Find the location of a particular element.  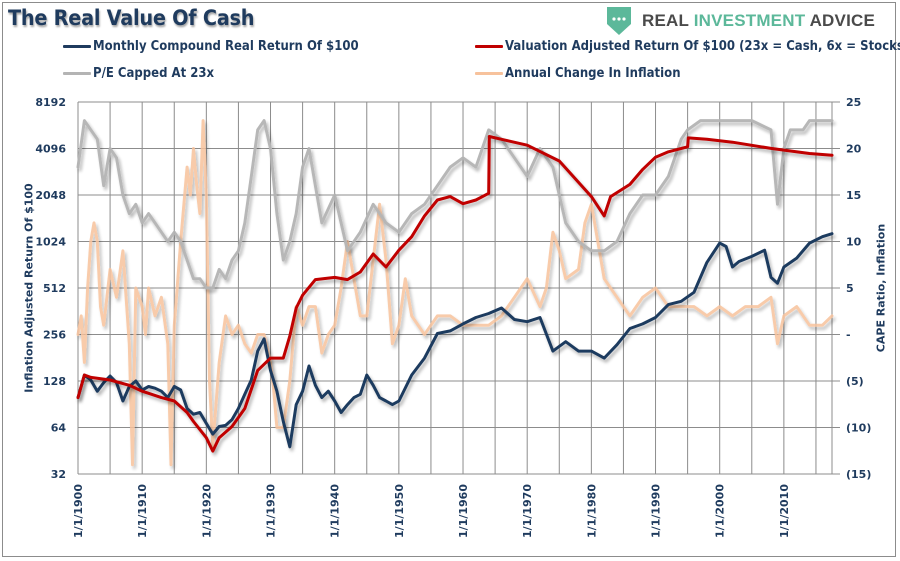

y-axis-right-tick-label: 25 is located at coordinates (853, 102).